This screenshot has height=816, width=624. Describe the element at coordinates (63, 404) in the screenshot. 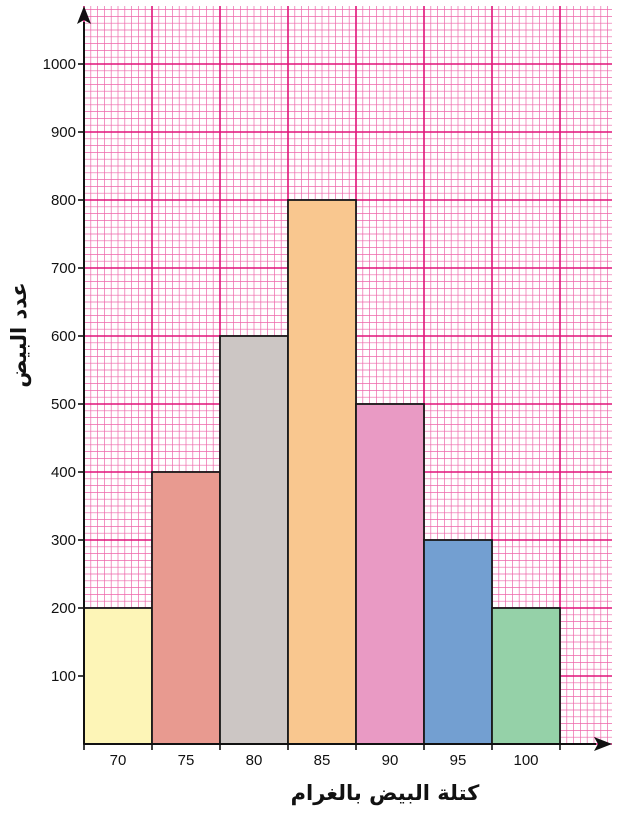

I see `y-tick-label: 500` at that location.